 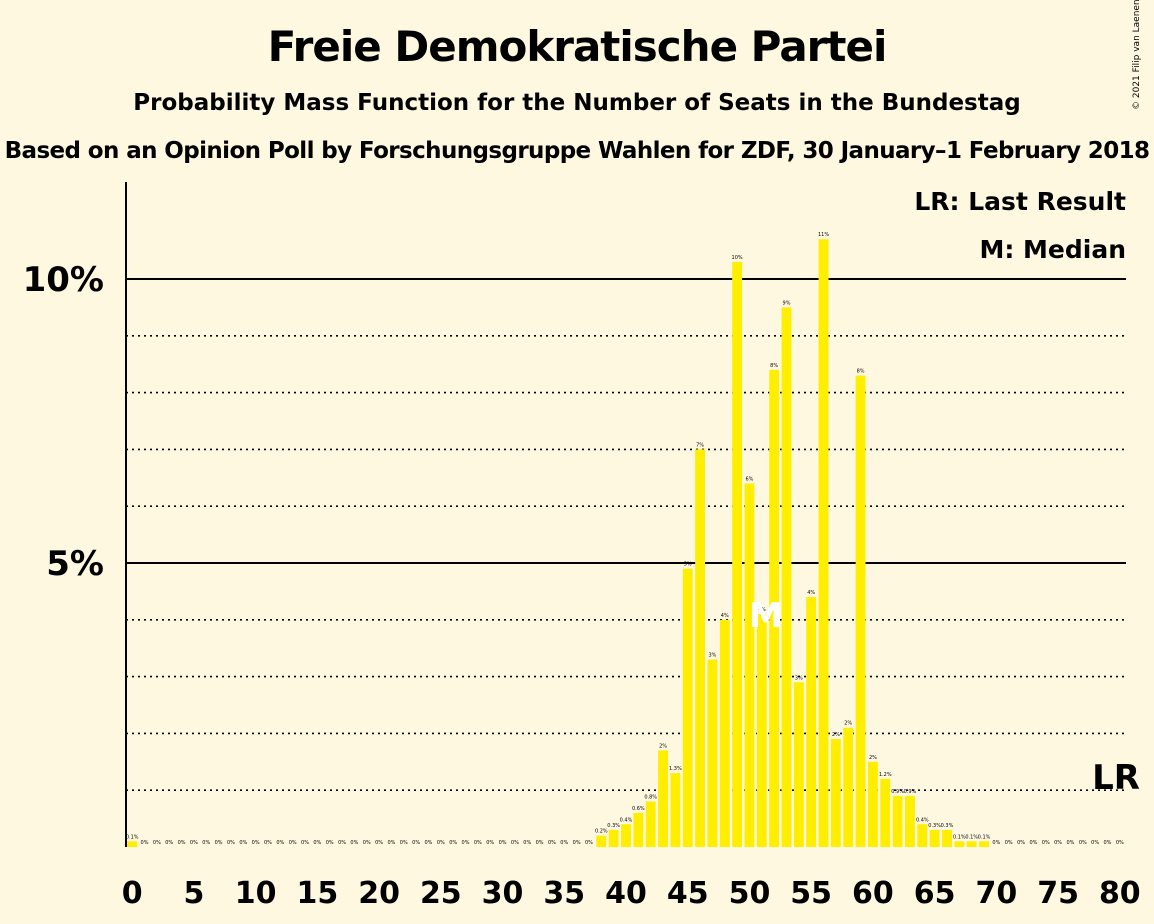 I want to click on bar-value-label: 0.9%, so click(x=897, y=792).